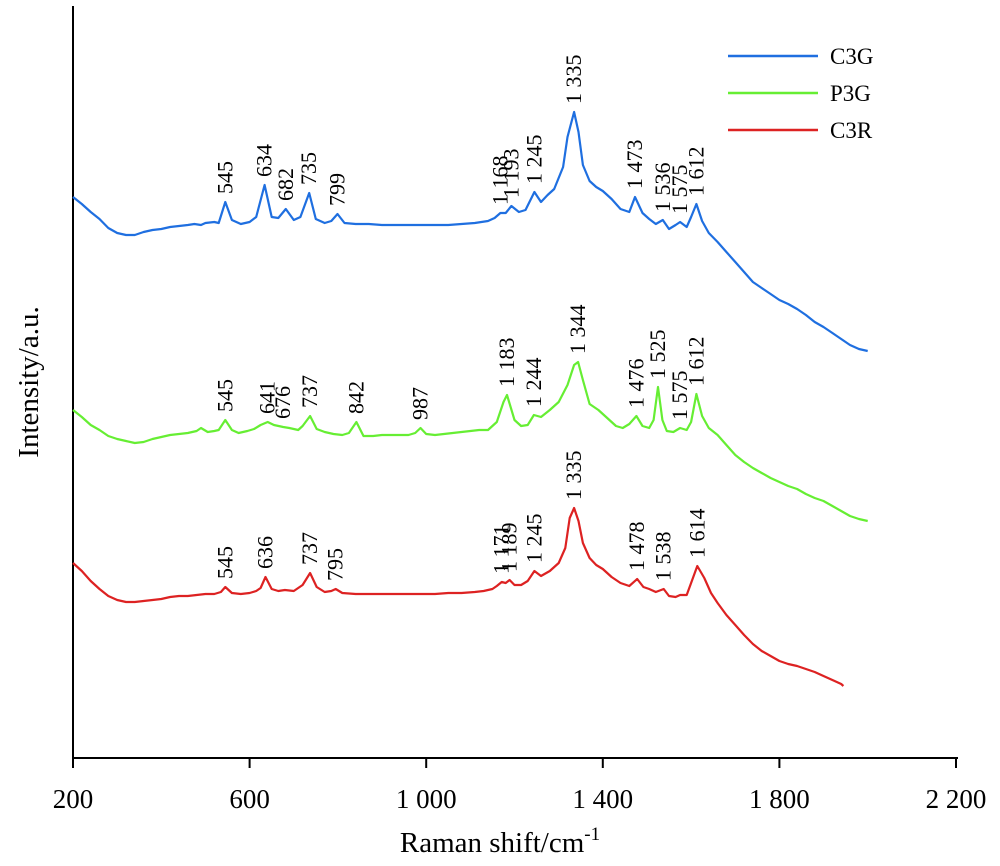 The width and height of the screenshot is (1000, 866). I want to click on x-tick-label: 200, so click(73, 799).